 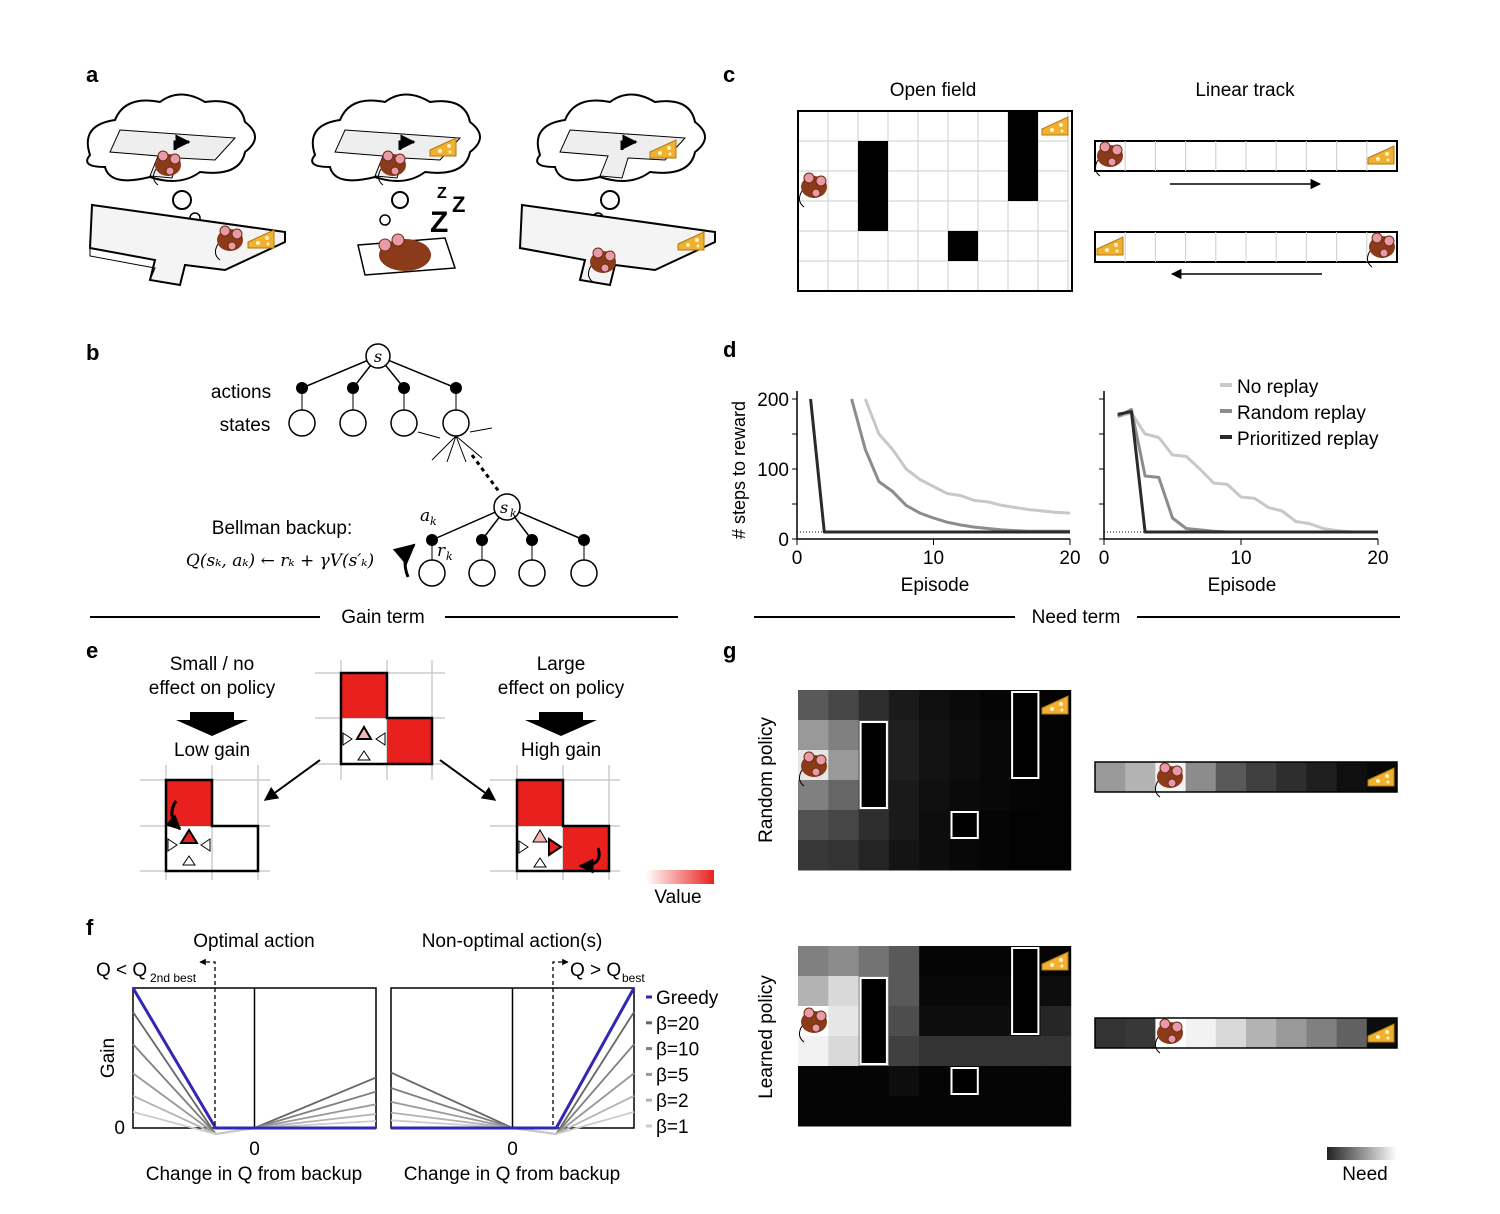 I want to click on legend-no-replay: No replay, so click(x=1278, y=387).